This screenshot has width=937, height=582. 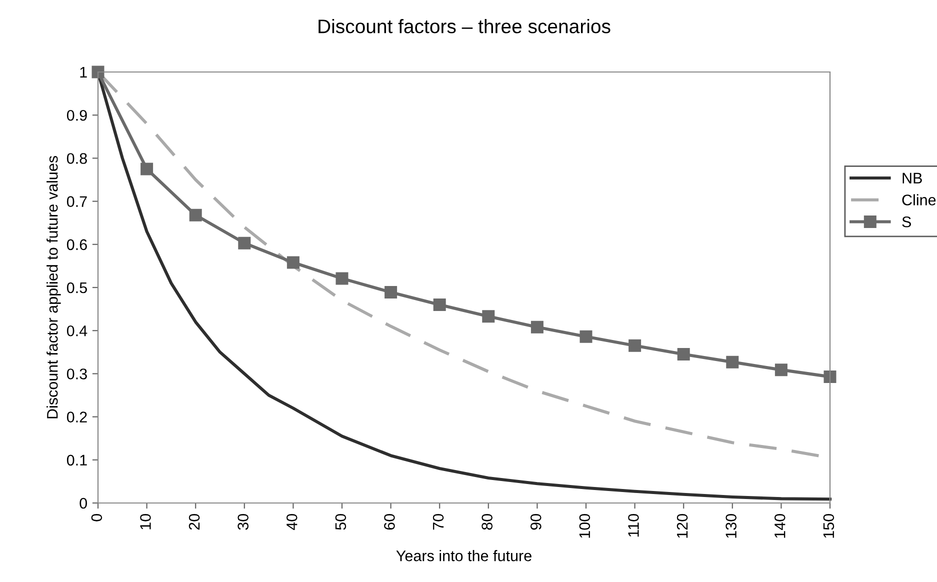 I want to click on x-tick-label: 30, so click(x=243, y=522).